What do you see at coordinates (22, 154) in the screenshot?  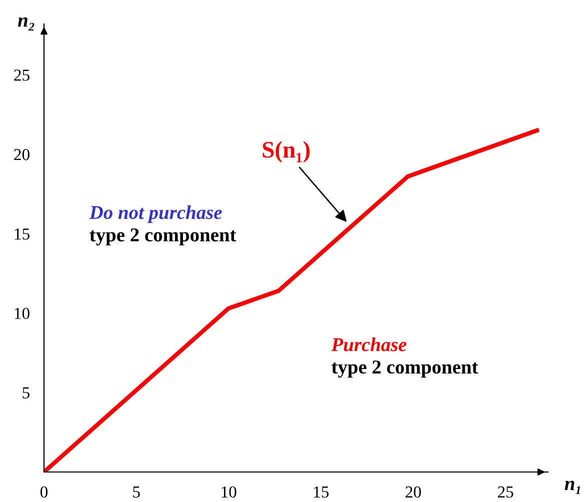 I see `y-tick-label: 20` at bounding box center [22, 154].